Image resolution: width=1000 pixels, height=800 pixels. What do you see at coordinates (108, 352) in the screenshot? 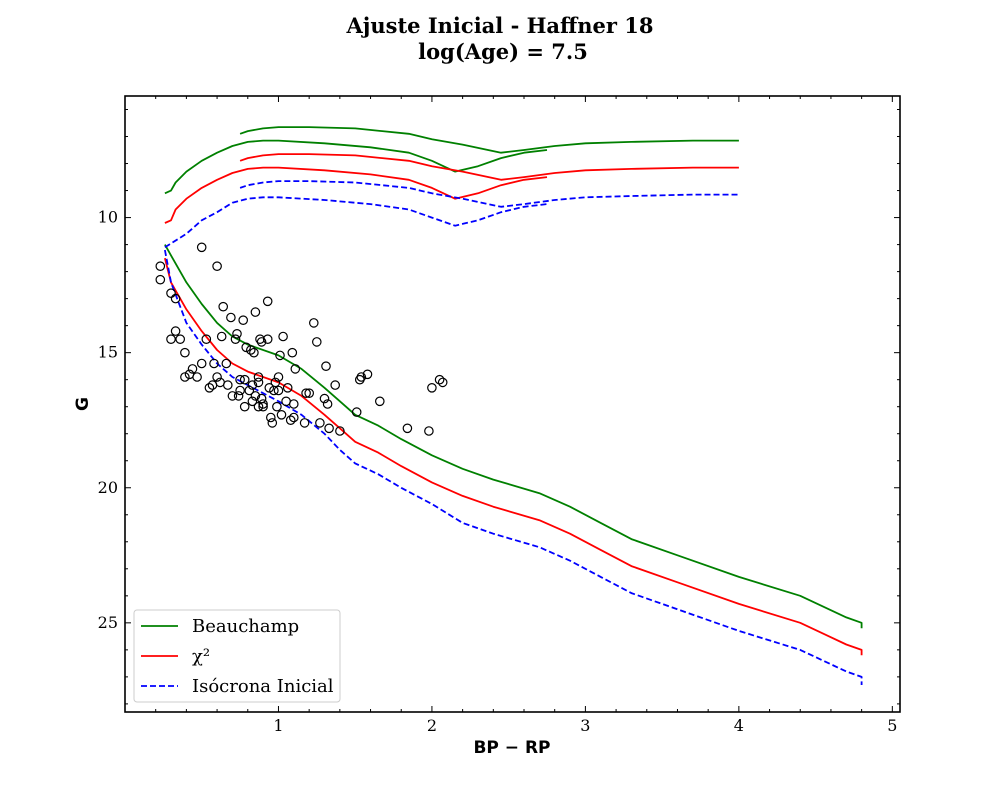
I see `y-tick-label: 15` at bounding box center [108, 352].